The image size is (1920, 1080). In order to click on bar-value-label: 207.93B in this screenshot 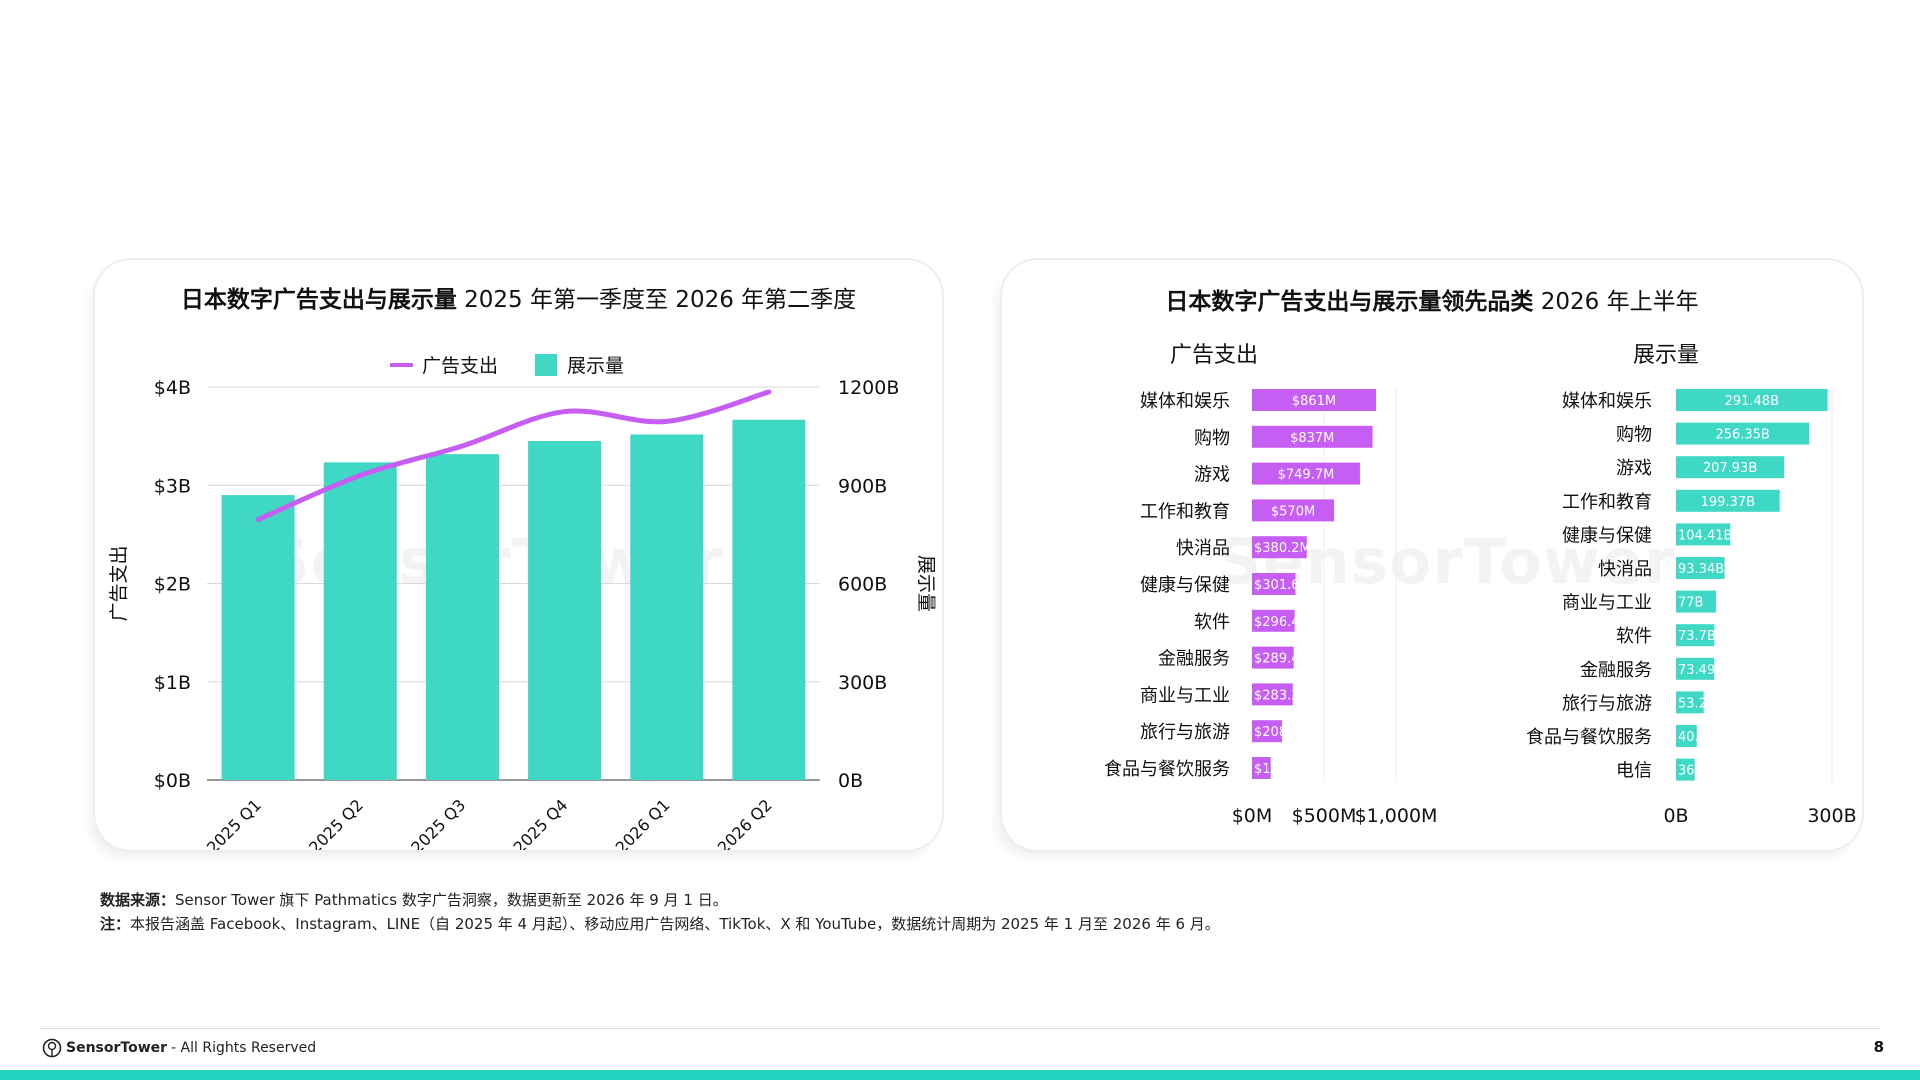, I will do `click(1730, 468)`.